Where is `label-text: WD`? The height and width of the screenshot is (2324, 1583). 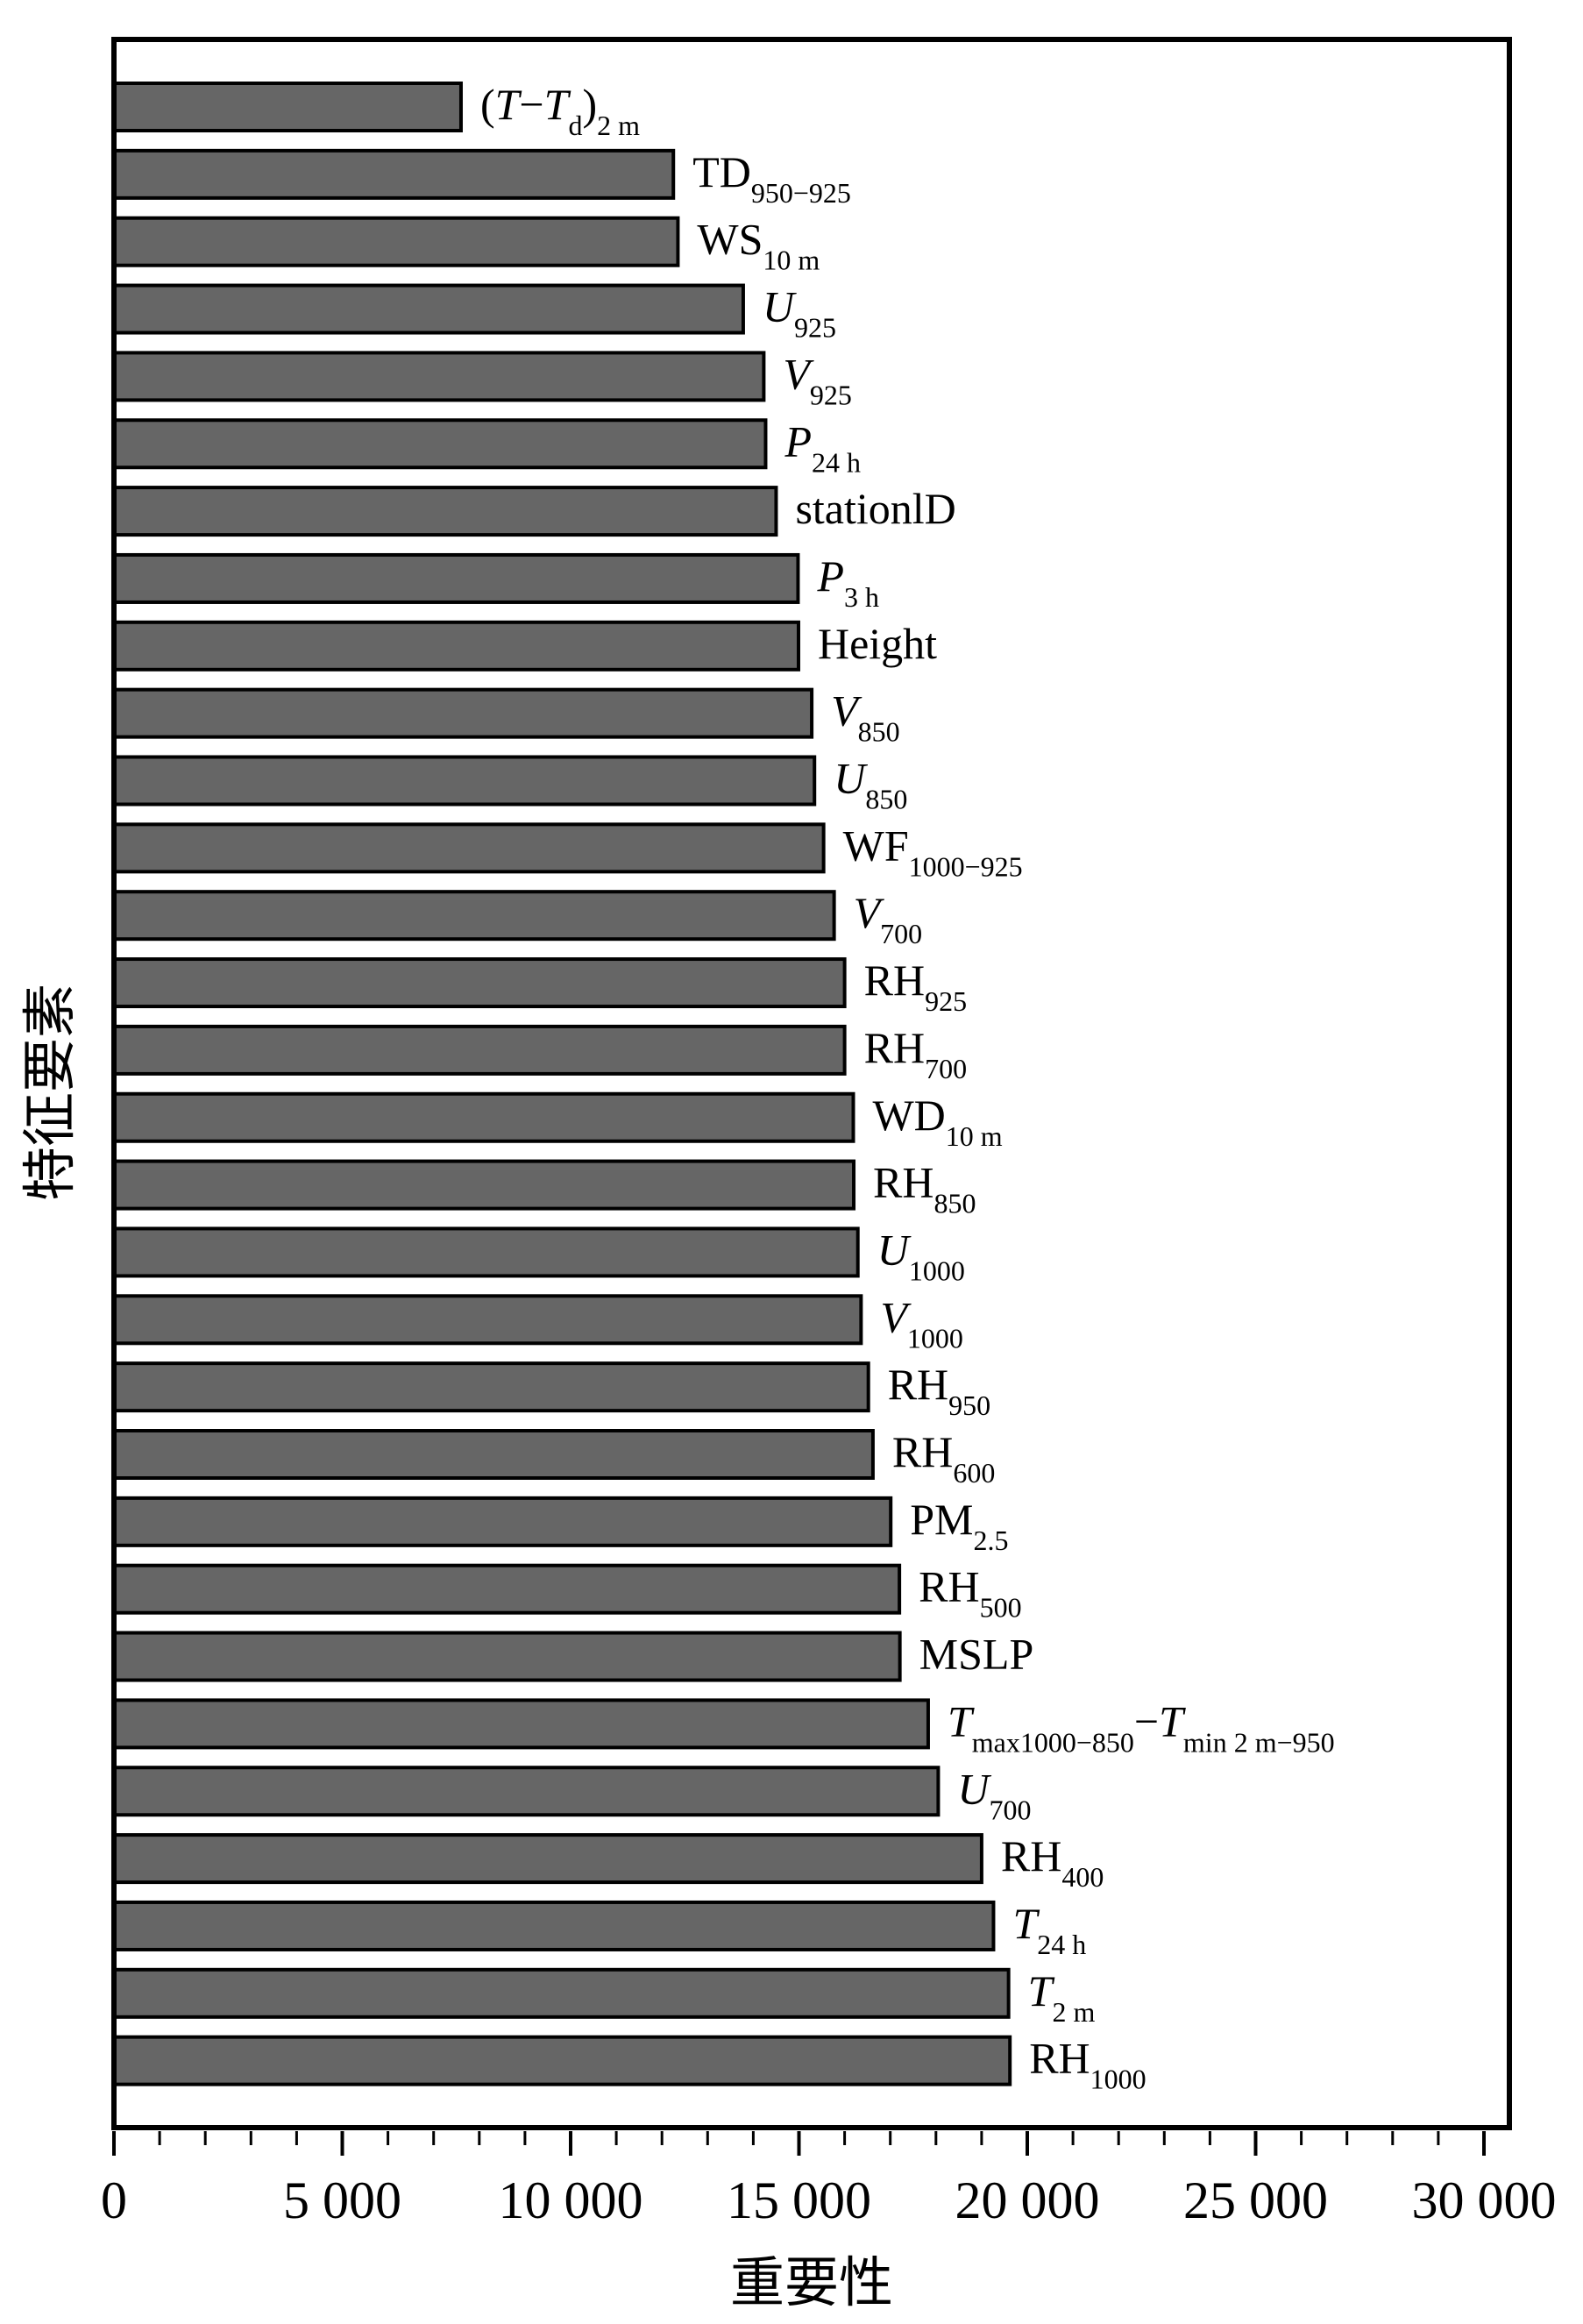 label-text: WD is located at coordinates (908, 1115).